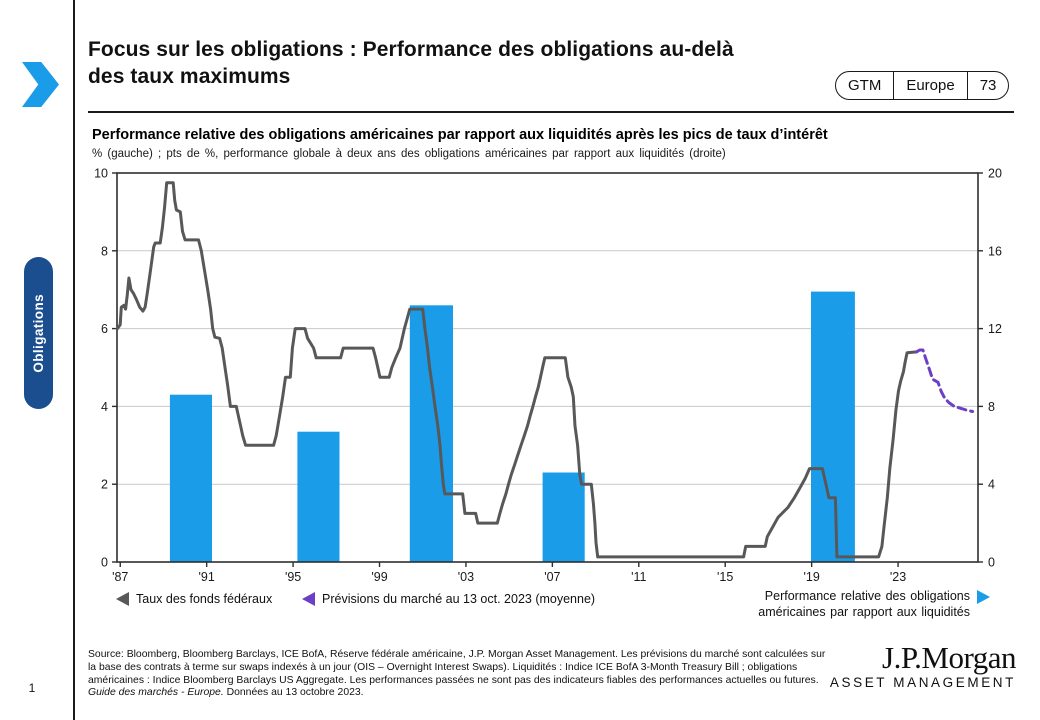 This screenshot has width=1040, height=720. I want to click on svg-text: '11, so click(638, 577).